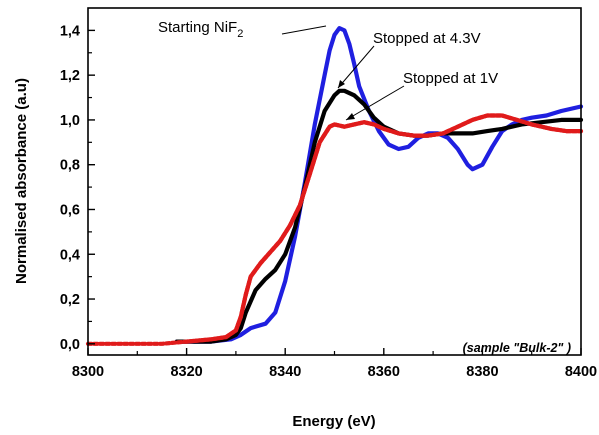  What do you see at coordinates (70, 76) in the screenshot?
I see `y-tick-label: 1,2` at bounding box center [70, 76].